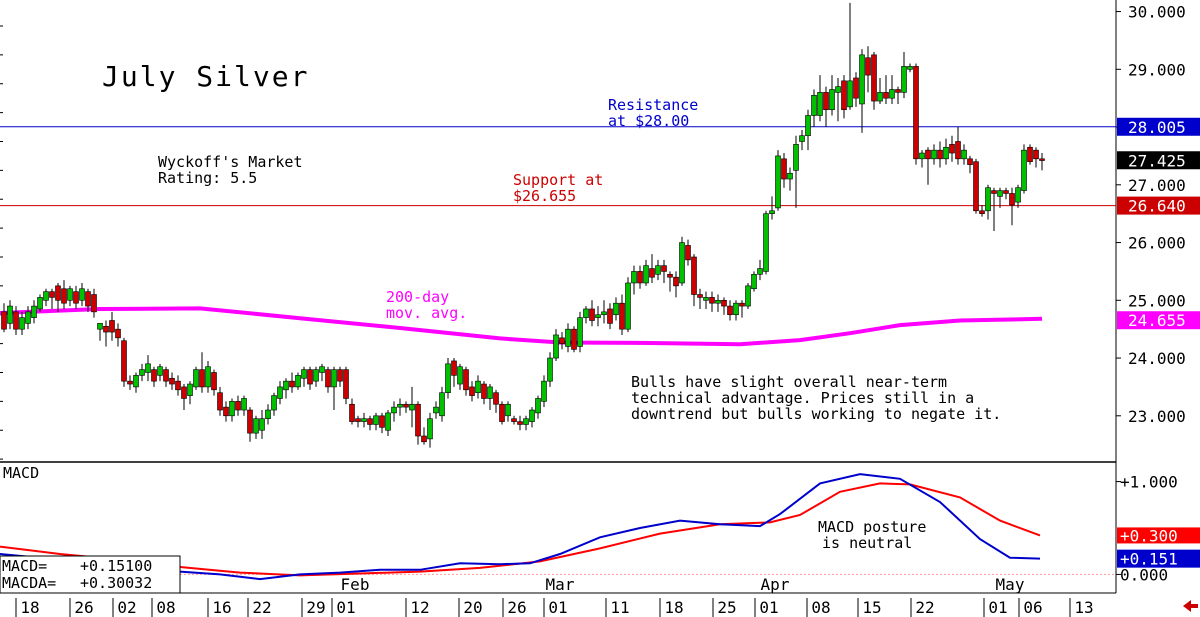 The width and height of the screenshot is (1200, 617). Describe the element at coordinates (1032, 607) in the screenshot. I see `x-day-label: 06` at that location.